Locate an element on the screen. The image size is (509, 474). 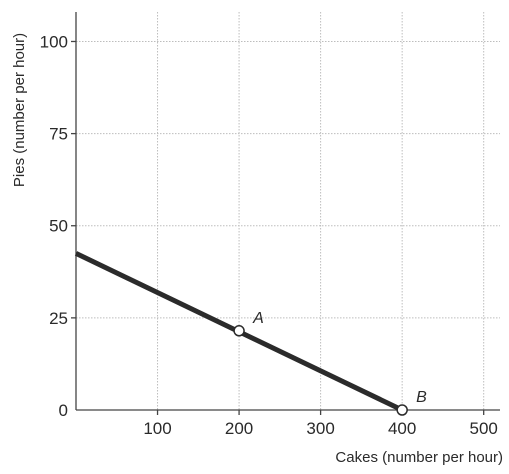
y-tick-label: 75 is located at coordinates (58, 134).